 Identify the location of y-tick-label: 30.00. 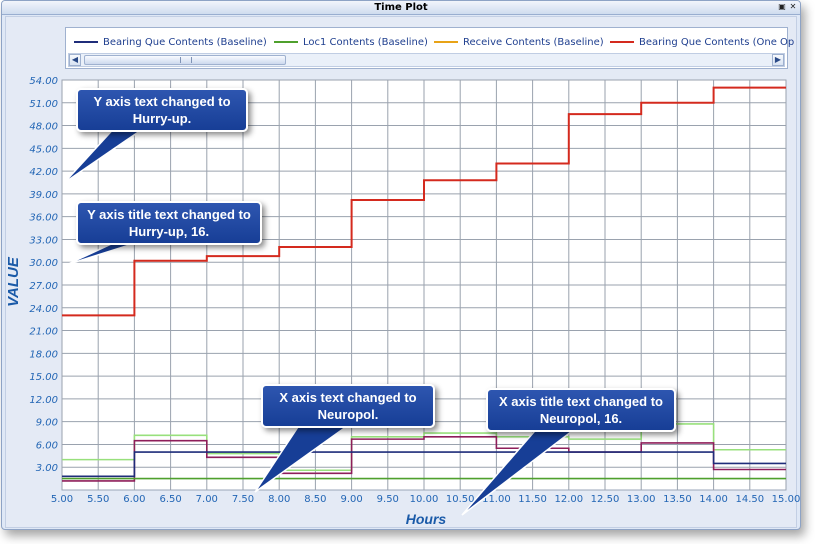
(43, 263).